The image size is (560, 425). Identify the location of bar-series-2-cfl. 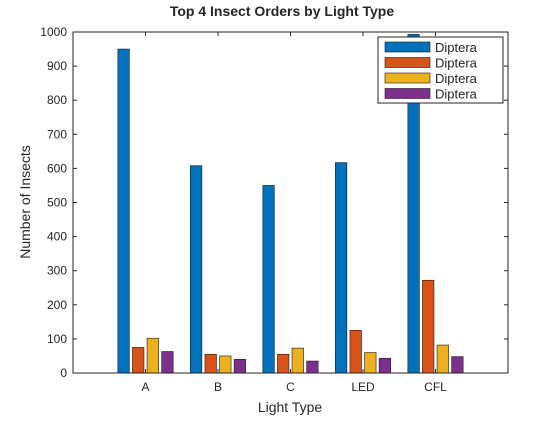
(428, 326).